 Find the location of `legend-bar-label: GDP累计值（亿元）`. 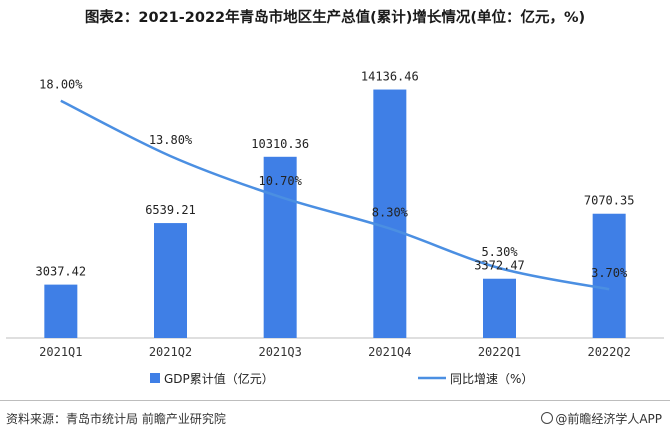

legend-bar-label: GDP累计值（亿元） is located at coordinates (219, 378).